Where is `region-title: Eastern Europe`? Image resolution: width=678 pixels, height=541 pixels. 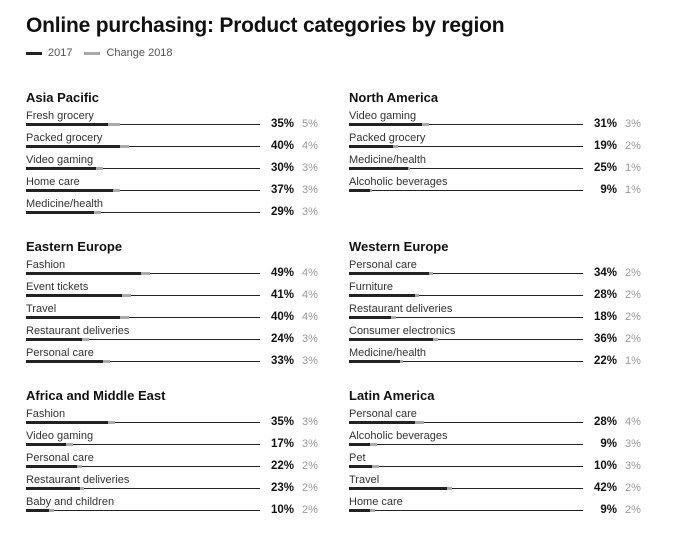 region-title: Eastern Europe is located at coordinates (74, 246).